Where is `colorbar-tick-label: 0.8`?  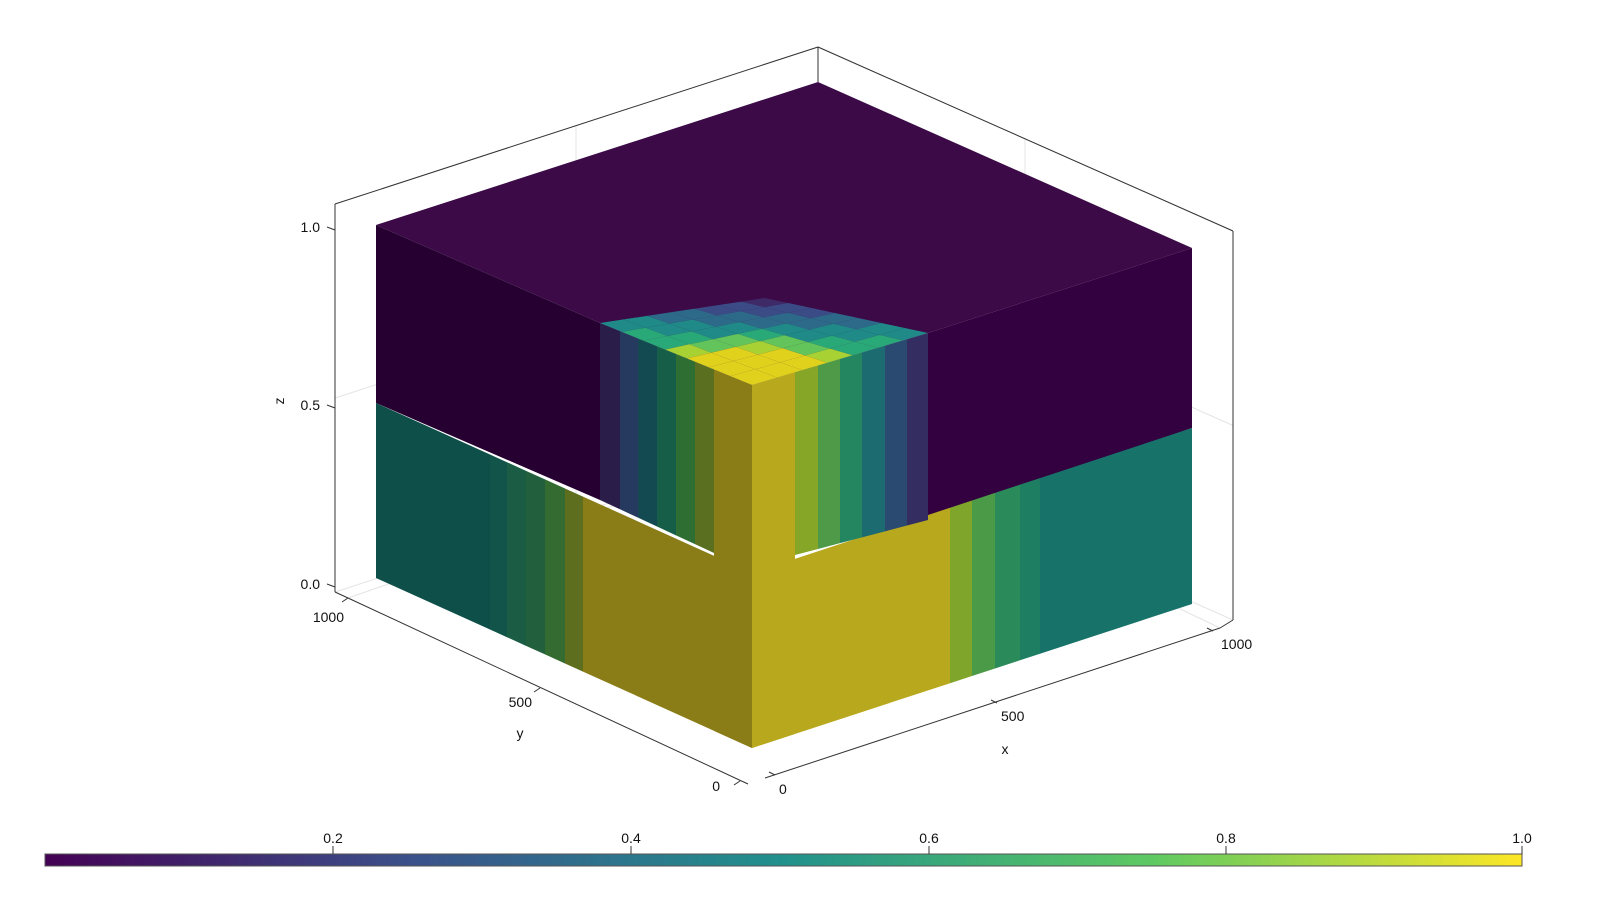 colorbar-tick-label: 0.8 is located at coordinates (1226, 838).